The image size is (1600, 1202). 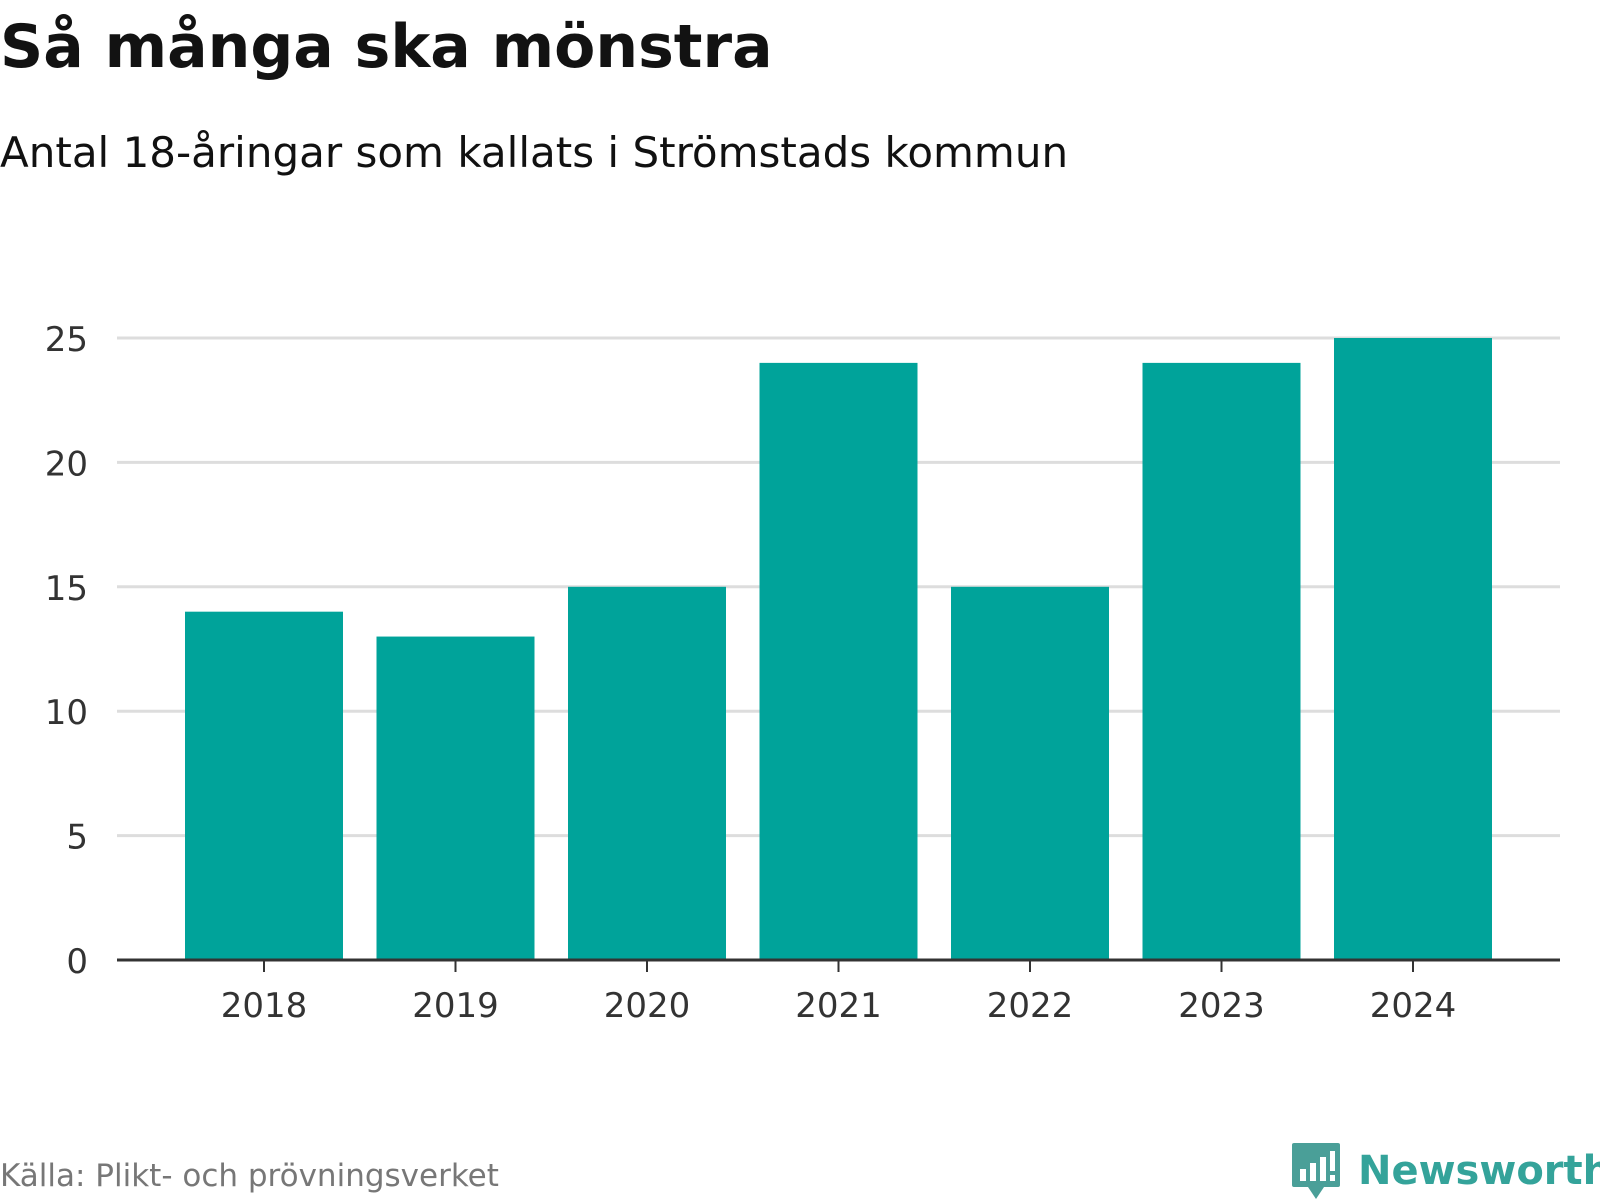 What do you see at coordinates (386, 47) in the screenshot?
I see `chart-title: Så många ska mönstra` at bounding box center [386, 47].